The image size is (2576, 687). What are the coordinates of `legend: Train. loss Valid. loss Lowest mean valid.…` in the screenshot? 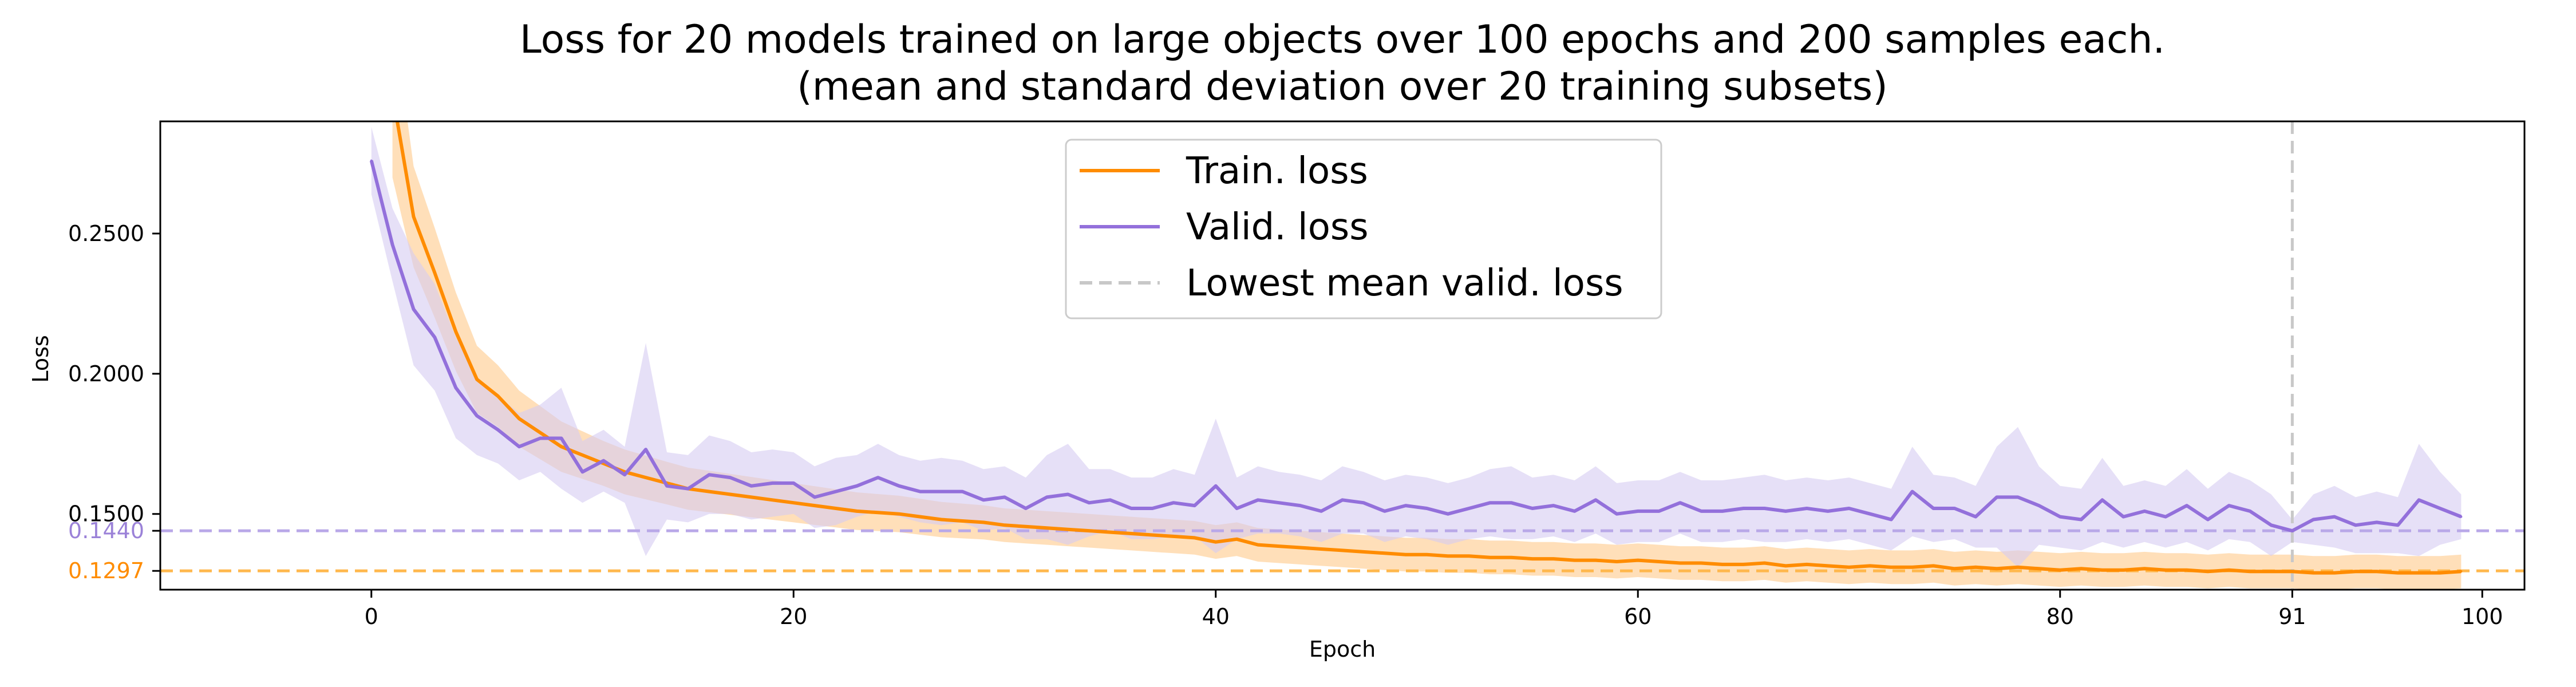 It's located at (1363, 229).